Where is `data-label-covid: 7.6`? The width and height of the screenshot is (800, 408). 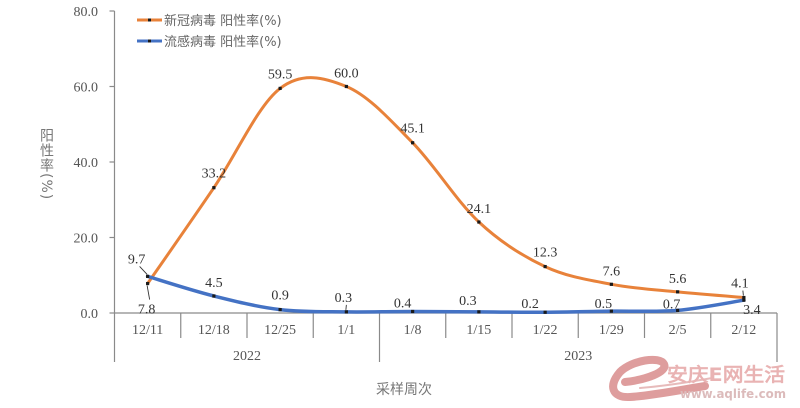 data-label-covid: 7.6 is located at coordinates (612, 271).